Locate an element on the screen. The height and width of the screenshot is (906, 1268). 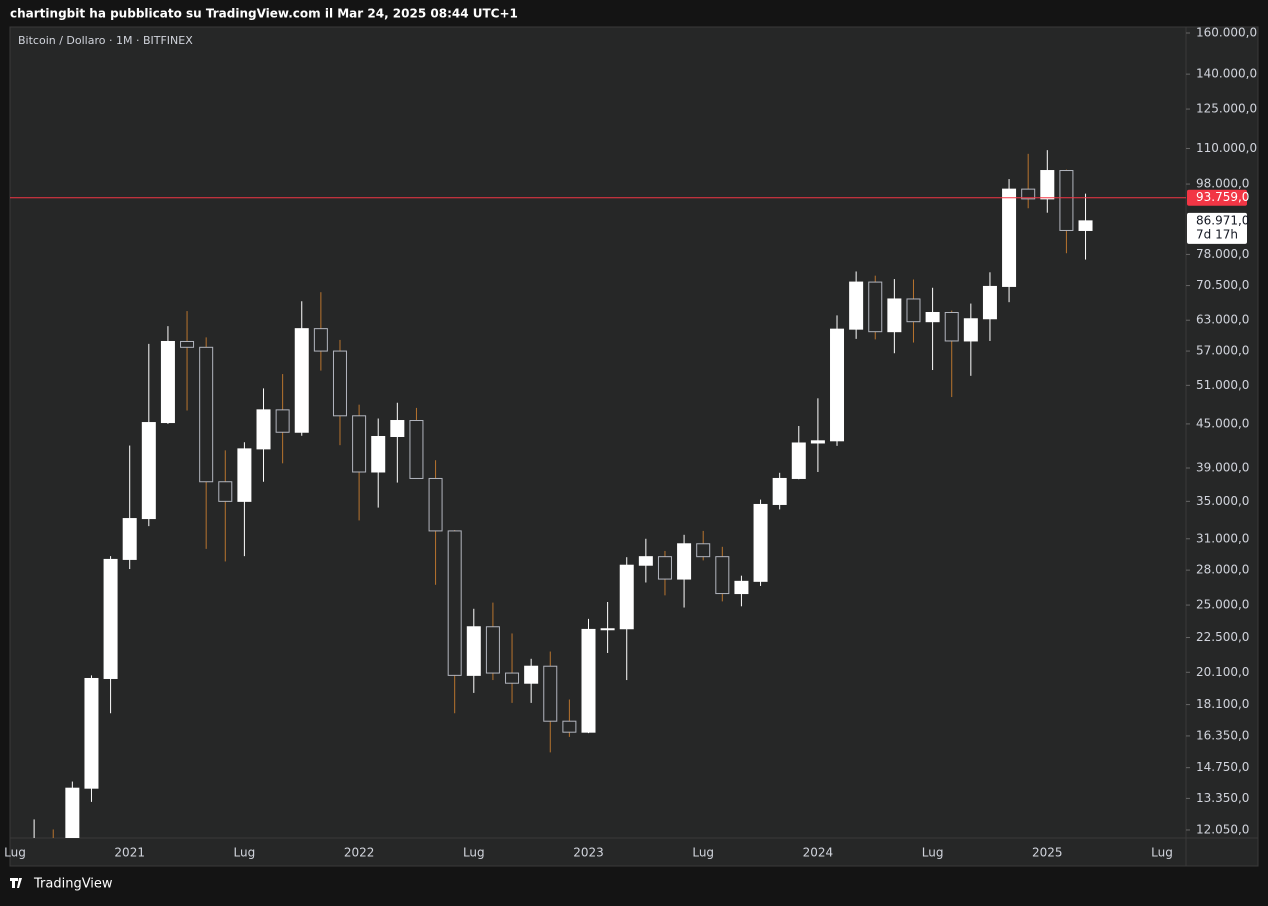
y-tick-label: 70.500,0 is located at coordinates (1222, 285).